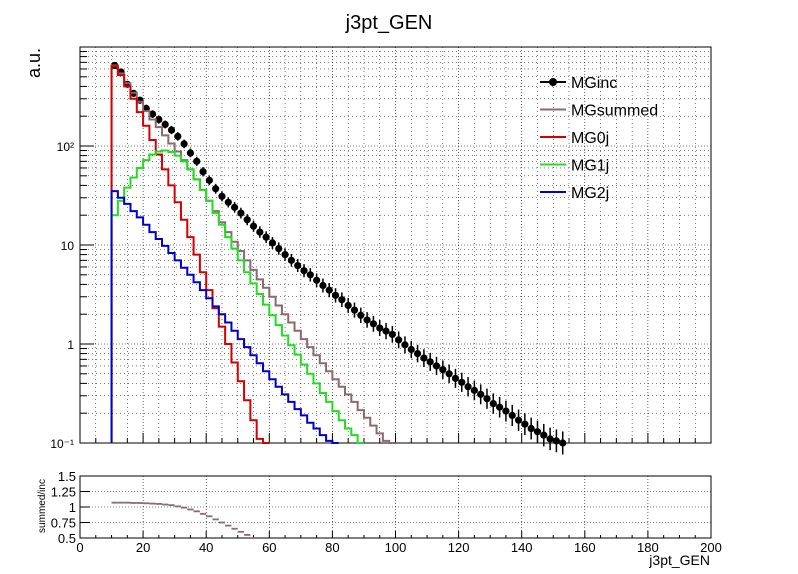  Describe the element at coordinates (79, 547) in the screenshot. I see `x-tick-label: 0` at that location.